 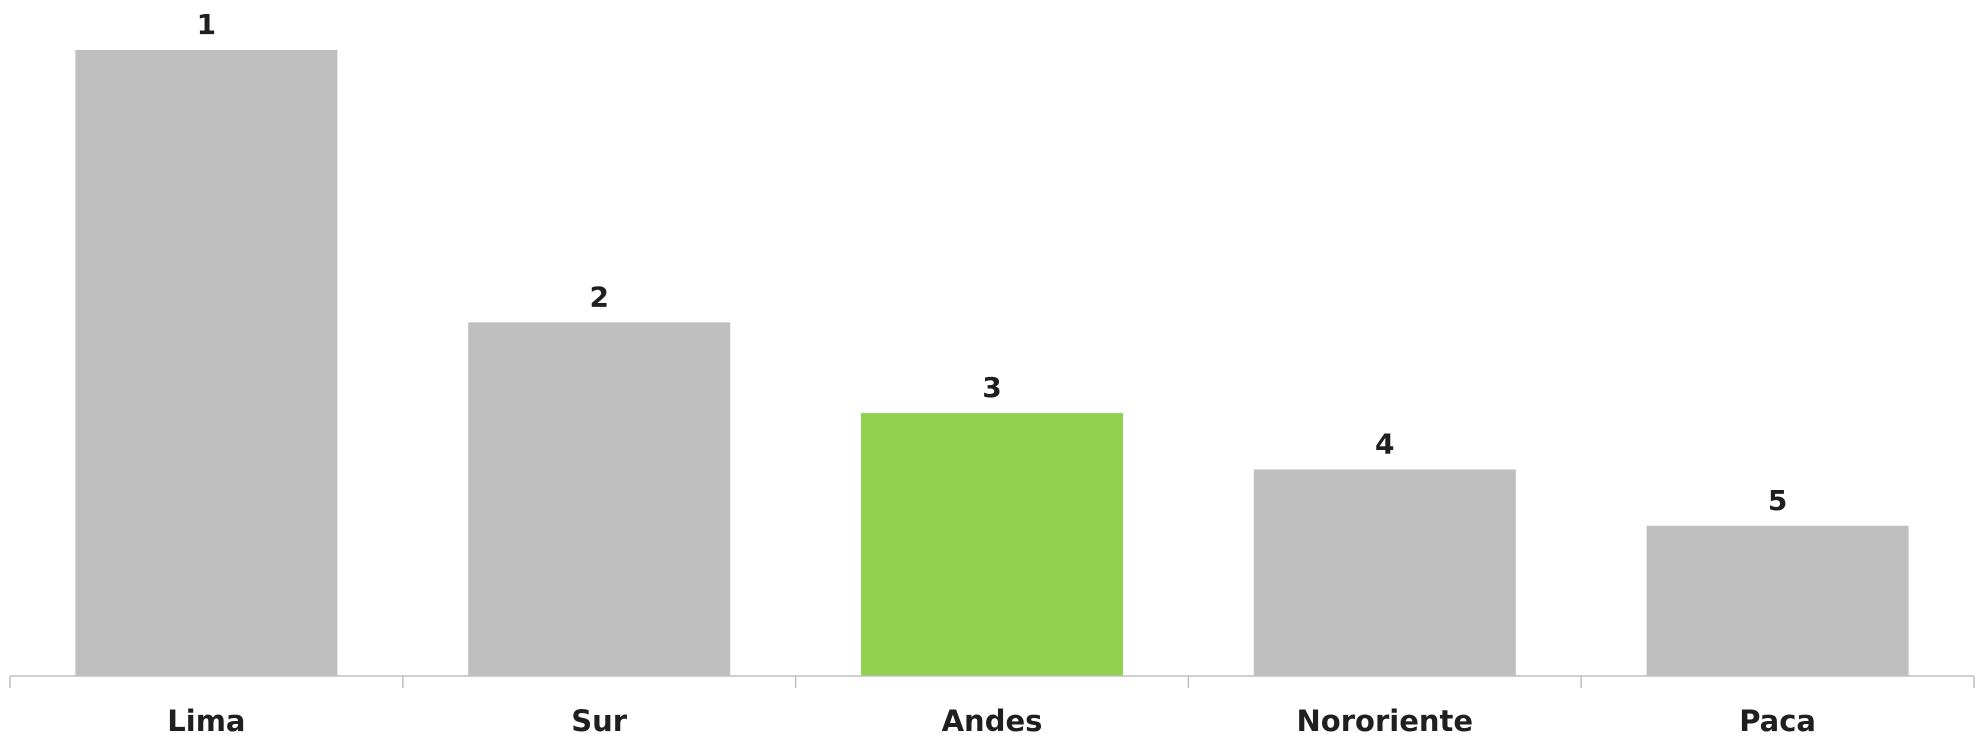 What do you see at coordinates (1384, 572) in the screenshot?
I see `bar-nororiente` at bounding box center [1384, 572].